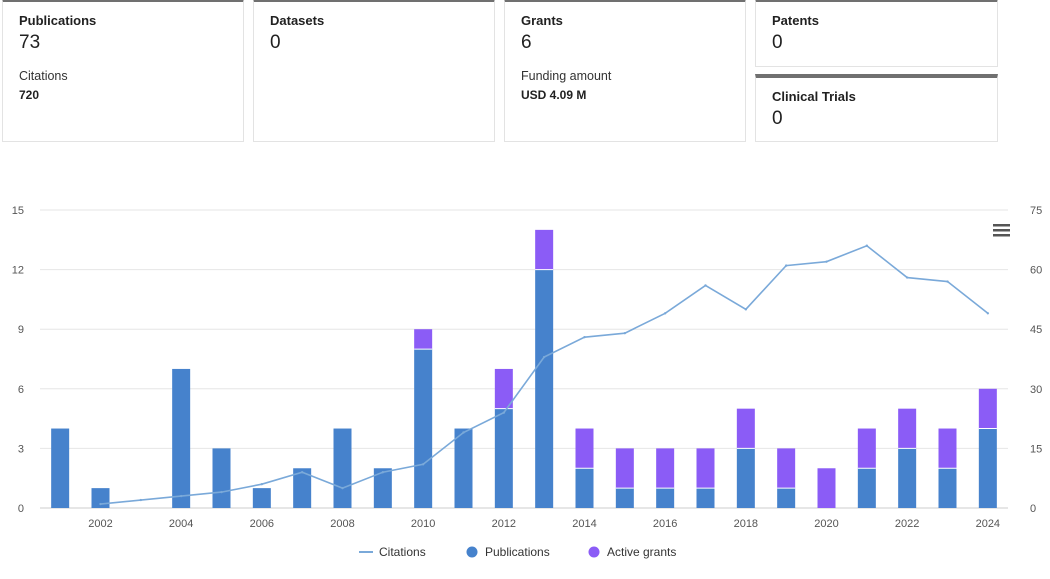  What do you see at coordinates (554, 95) in the screenshot?
I see `funding-amount-value: USD 4.09 M` at bounding box center [554, 95].